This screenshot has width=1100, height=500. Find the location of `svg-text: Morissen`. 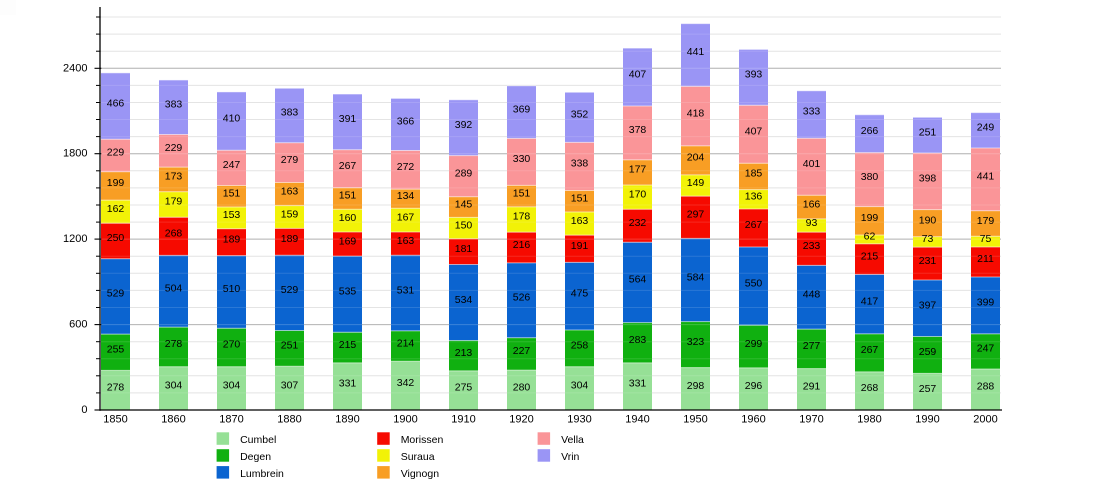

svg-text: Morissen is located at coordinates (422, 440).